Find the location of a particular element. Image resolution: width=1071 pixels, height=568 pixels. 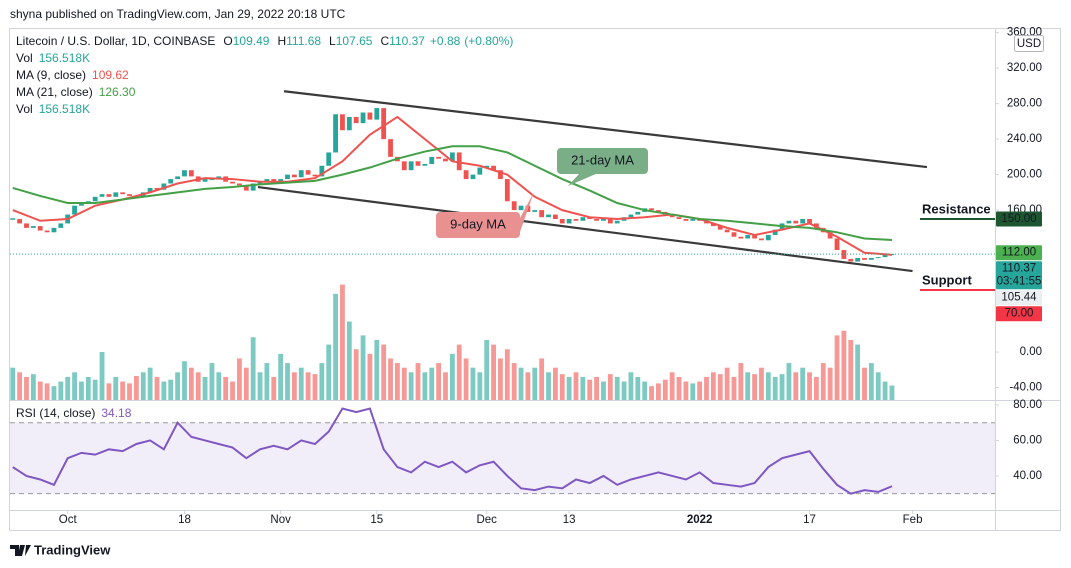

x-tick-label: Nov is located at coordinates (280, 520).